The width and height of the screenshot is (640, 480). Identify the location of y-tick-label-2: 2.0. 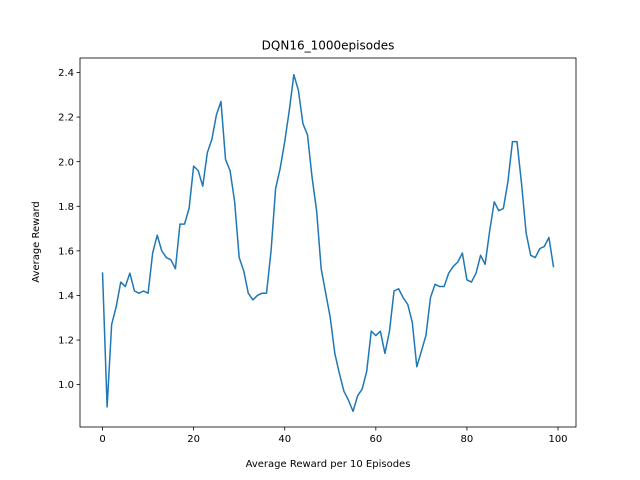
(66, 162).